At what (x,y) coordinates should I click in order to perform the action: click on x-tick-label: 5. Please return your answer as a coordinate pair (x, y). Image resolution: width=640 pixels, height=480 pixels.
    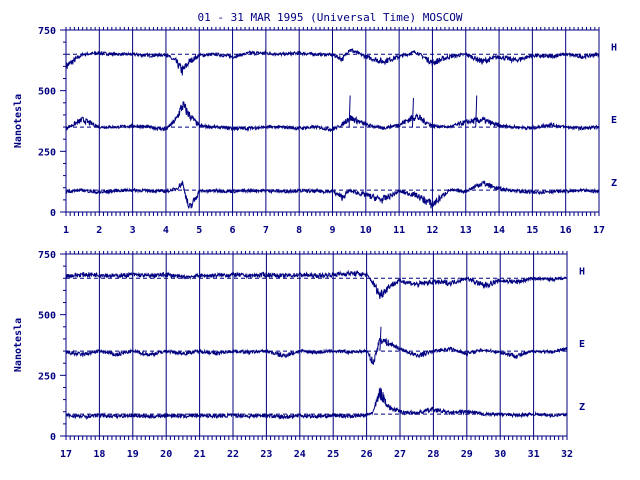
    Looking at the image, I should click on (199, 230).